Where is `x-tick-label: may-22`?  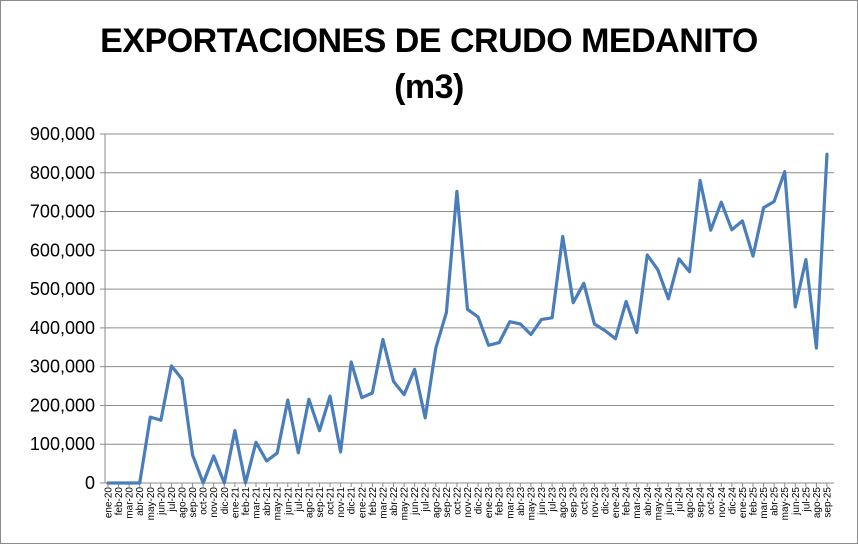
x-tick-label: may-22 is located at coordinates (405, 504).